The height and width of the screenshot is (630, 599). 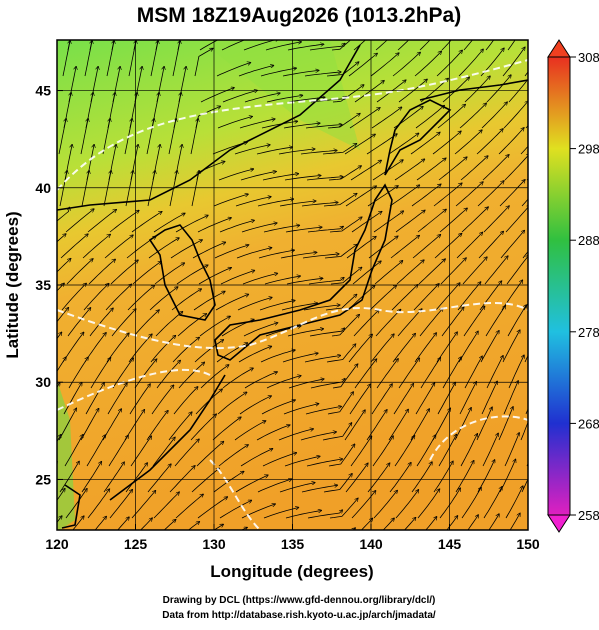 I want to click on temperature-field, so click(x=208, y=95).